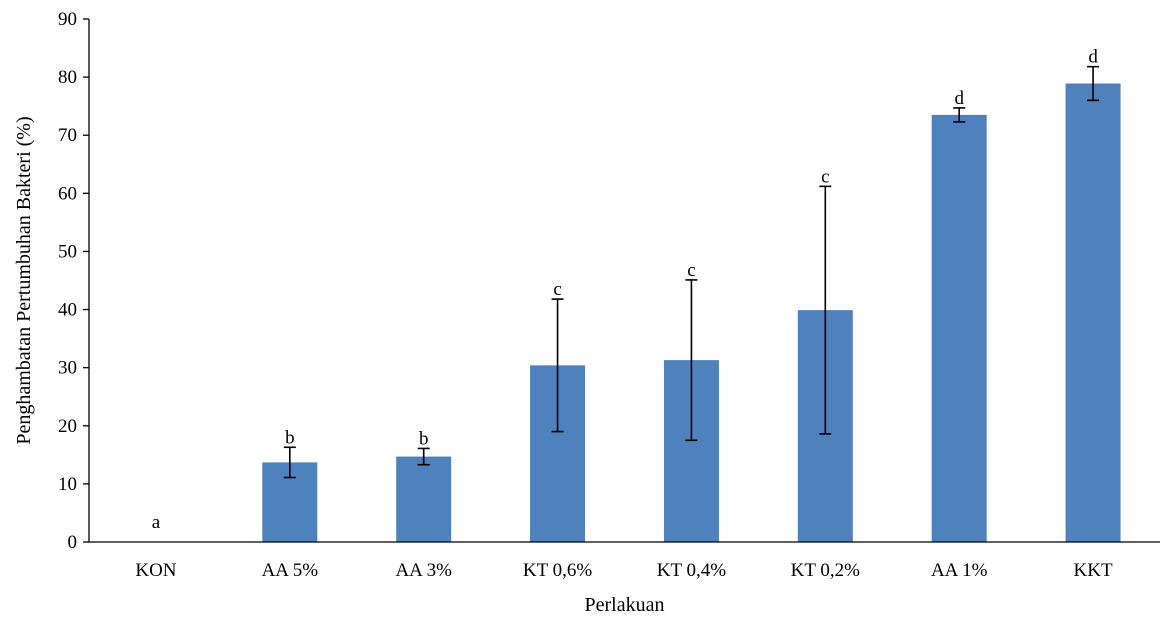  Describe the element at coordinates (24, 280) in the screenshot. I see `y-axis-title: Penghambatan Pertumbuhan Bakteri (%)` at that location.